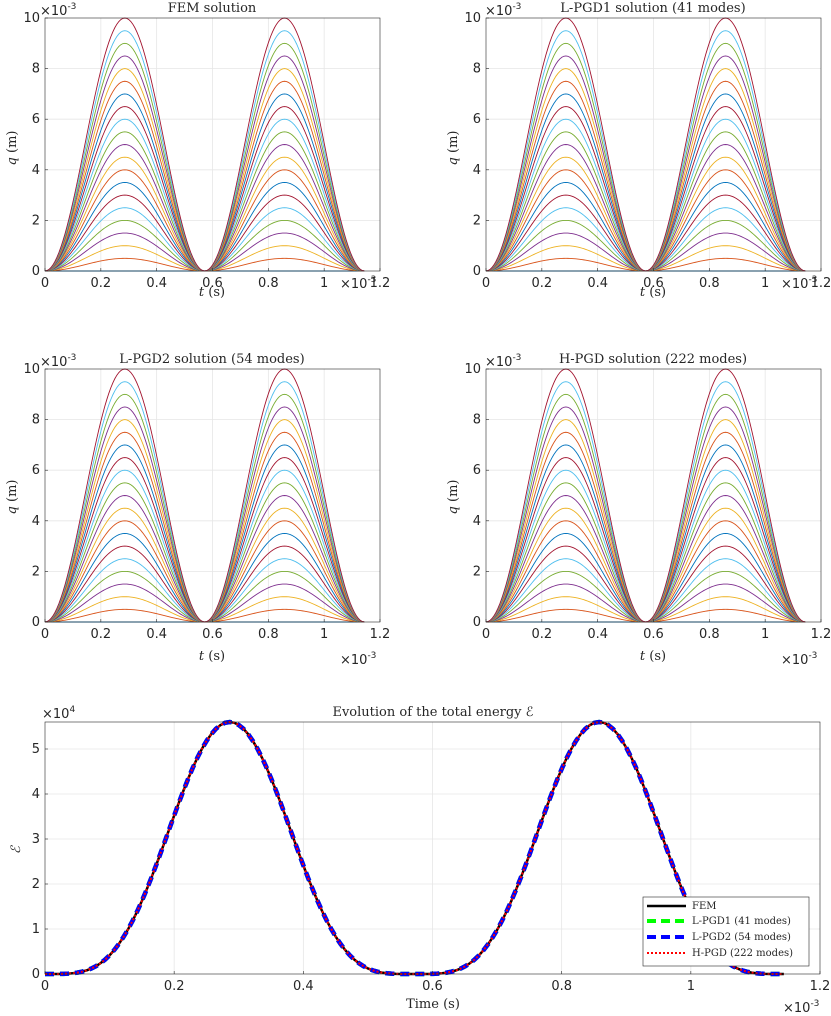  What do you see at coordinates (58, 713) in the screenshot?
I see `panel-energy-y-exponent: ×10⁴` at bounding box center [58, 713].